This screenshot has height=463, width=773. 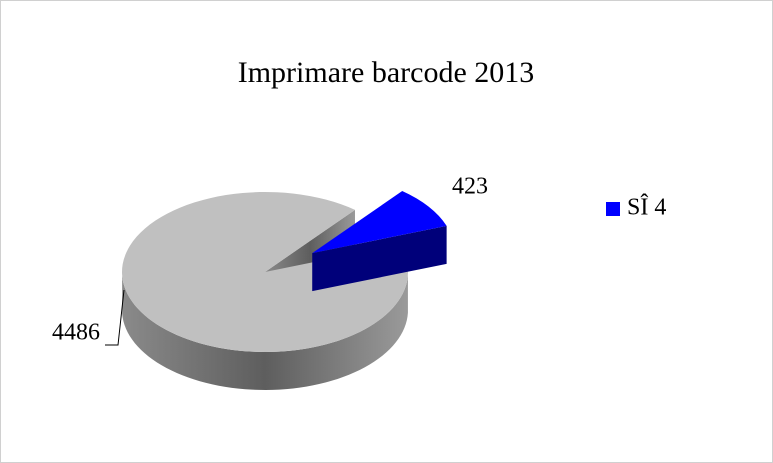 I want to click on slice-side, so click(x=265, y=332).